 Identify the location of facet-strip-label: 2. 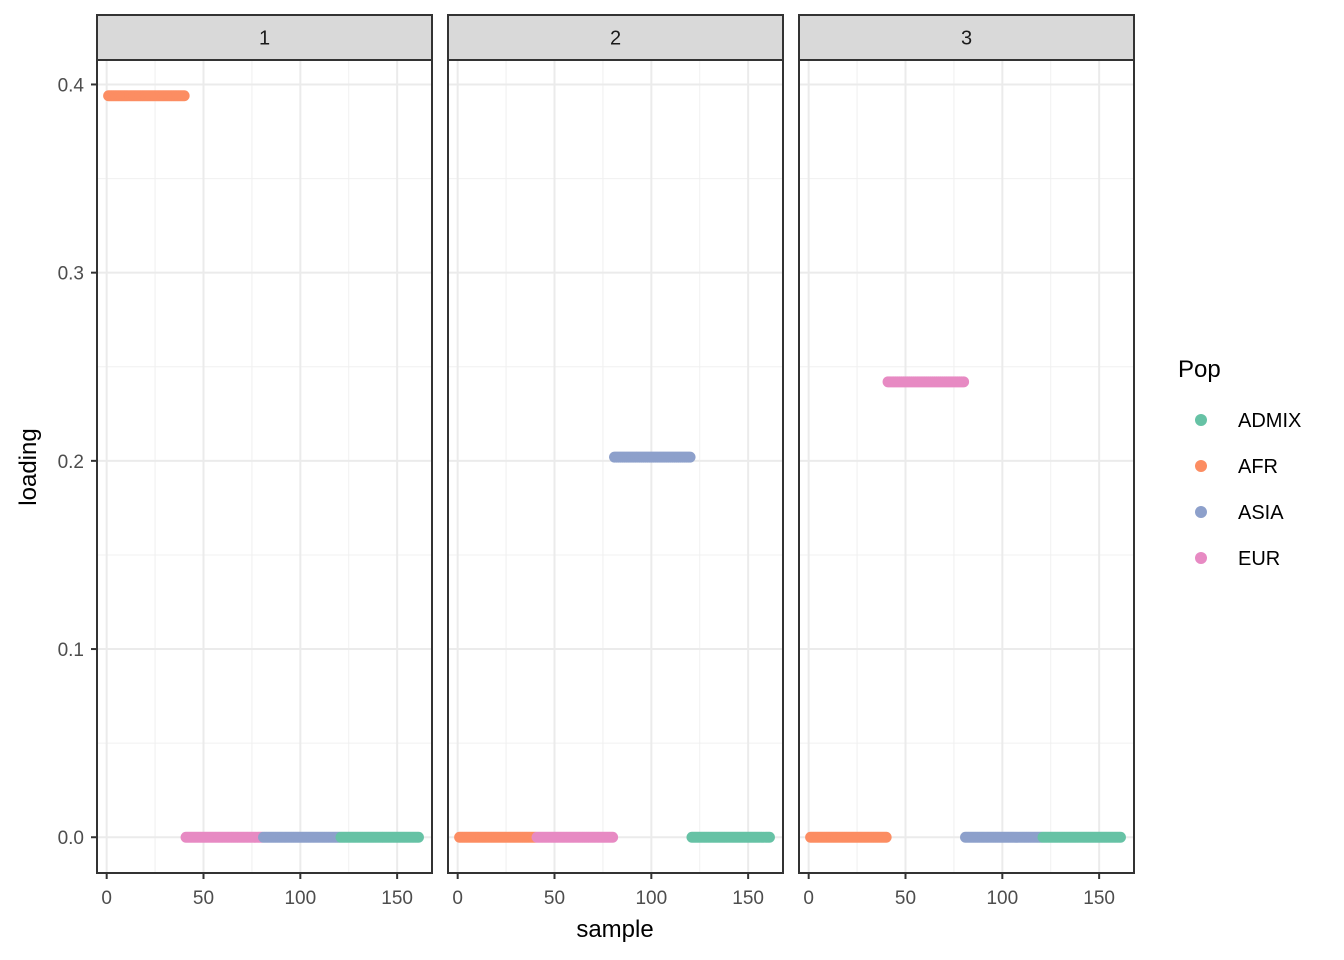
(615, 39).